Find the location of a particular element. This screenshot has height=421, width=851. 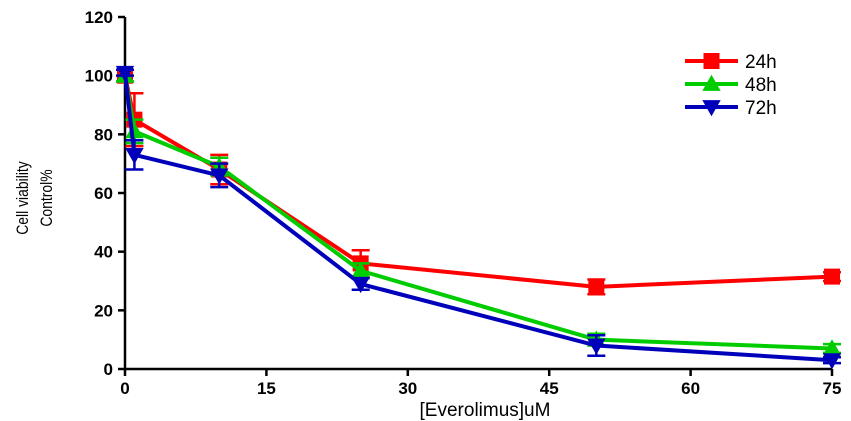

x-tick-label: 75 is located at coordinates (832, 388).